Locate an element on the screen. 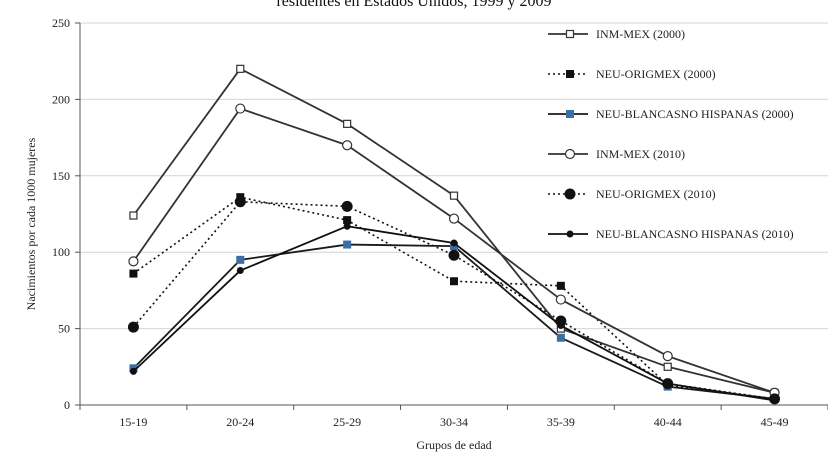 Image resolution: width=828 pixels, height=453 pixels. legend-item: INM-MEX (2000) is located at coordinates (616, 34).